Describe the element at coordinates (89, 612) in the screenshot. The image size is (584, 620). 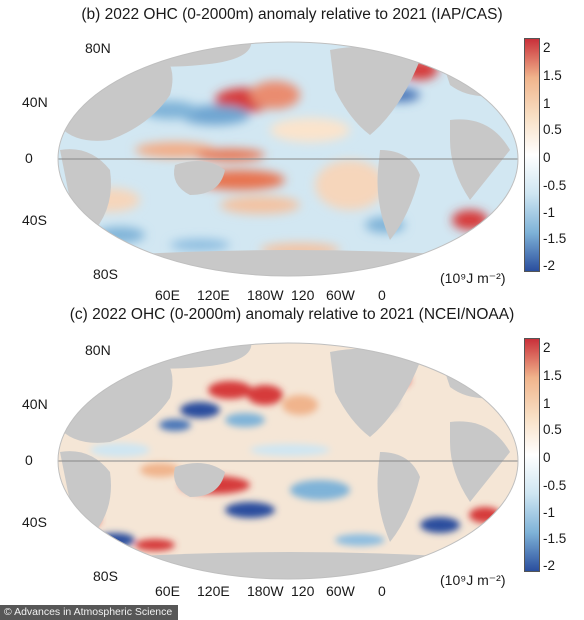
I see `image-credit: © Advances in Atmospheric Science` at that location.